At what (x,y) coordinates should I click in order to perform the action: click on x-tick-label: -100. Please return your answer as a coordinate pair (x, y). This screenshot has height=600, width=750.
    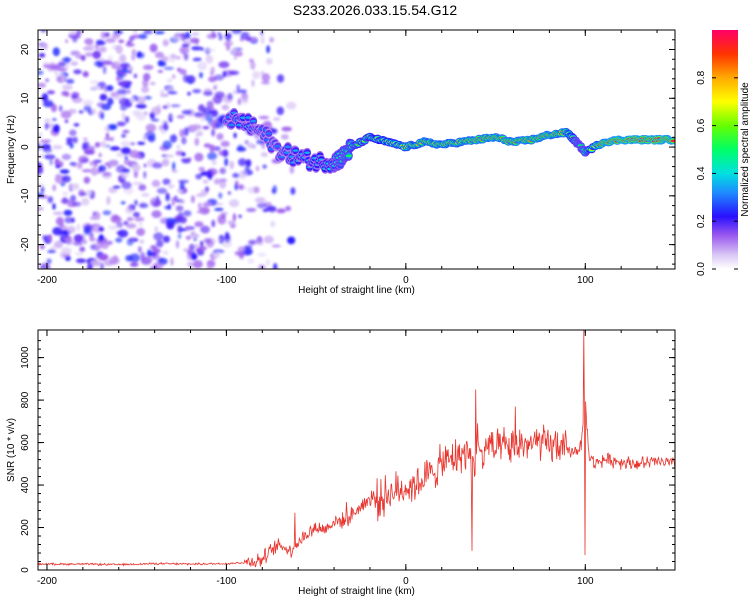
    Looking at the image, I should click on (226, 581).